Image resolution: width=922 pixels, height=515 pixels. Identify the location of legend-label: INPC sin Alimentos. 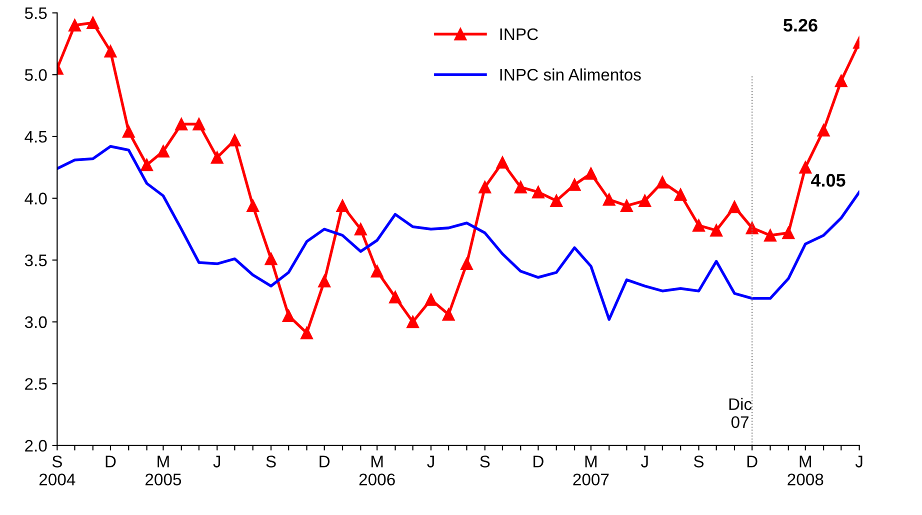
(570, 74).